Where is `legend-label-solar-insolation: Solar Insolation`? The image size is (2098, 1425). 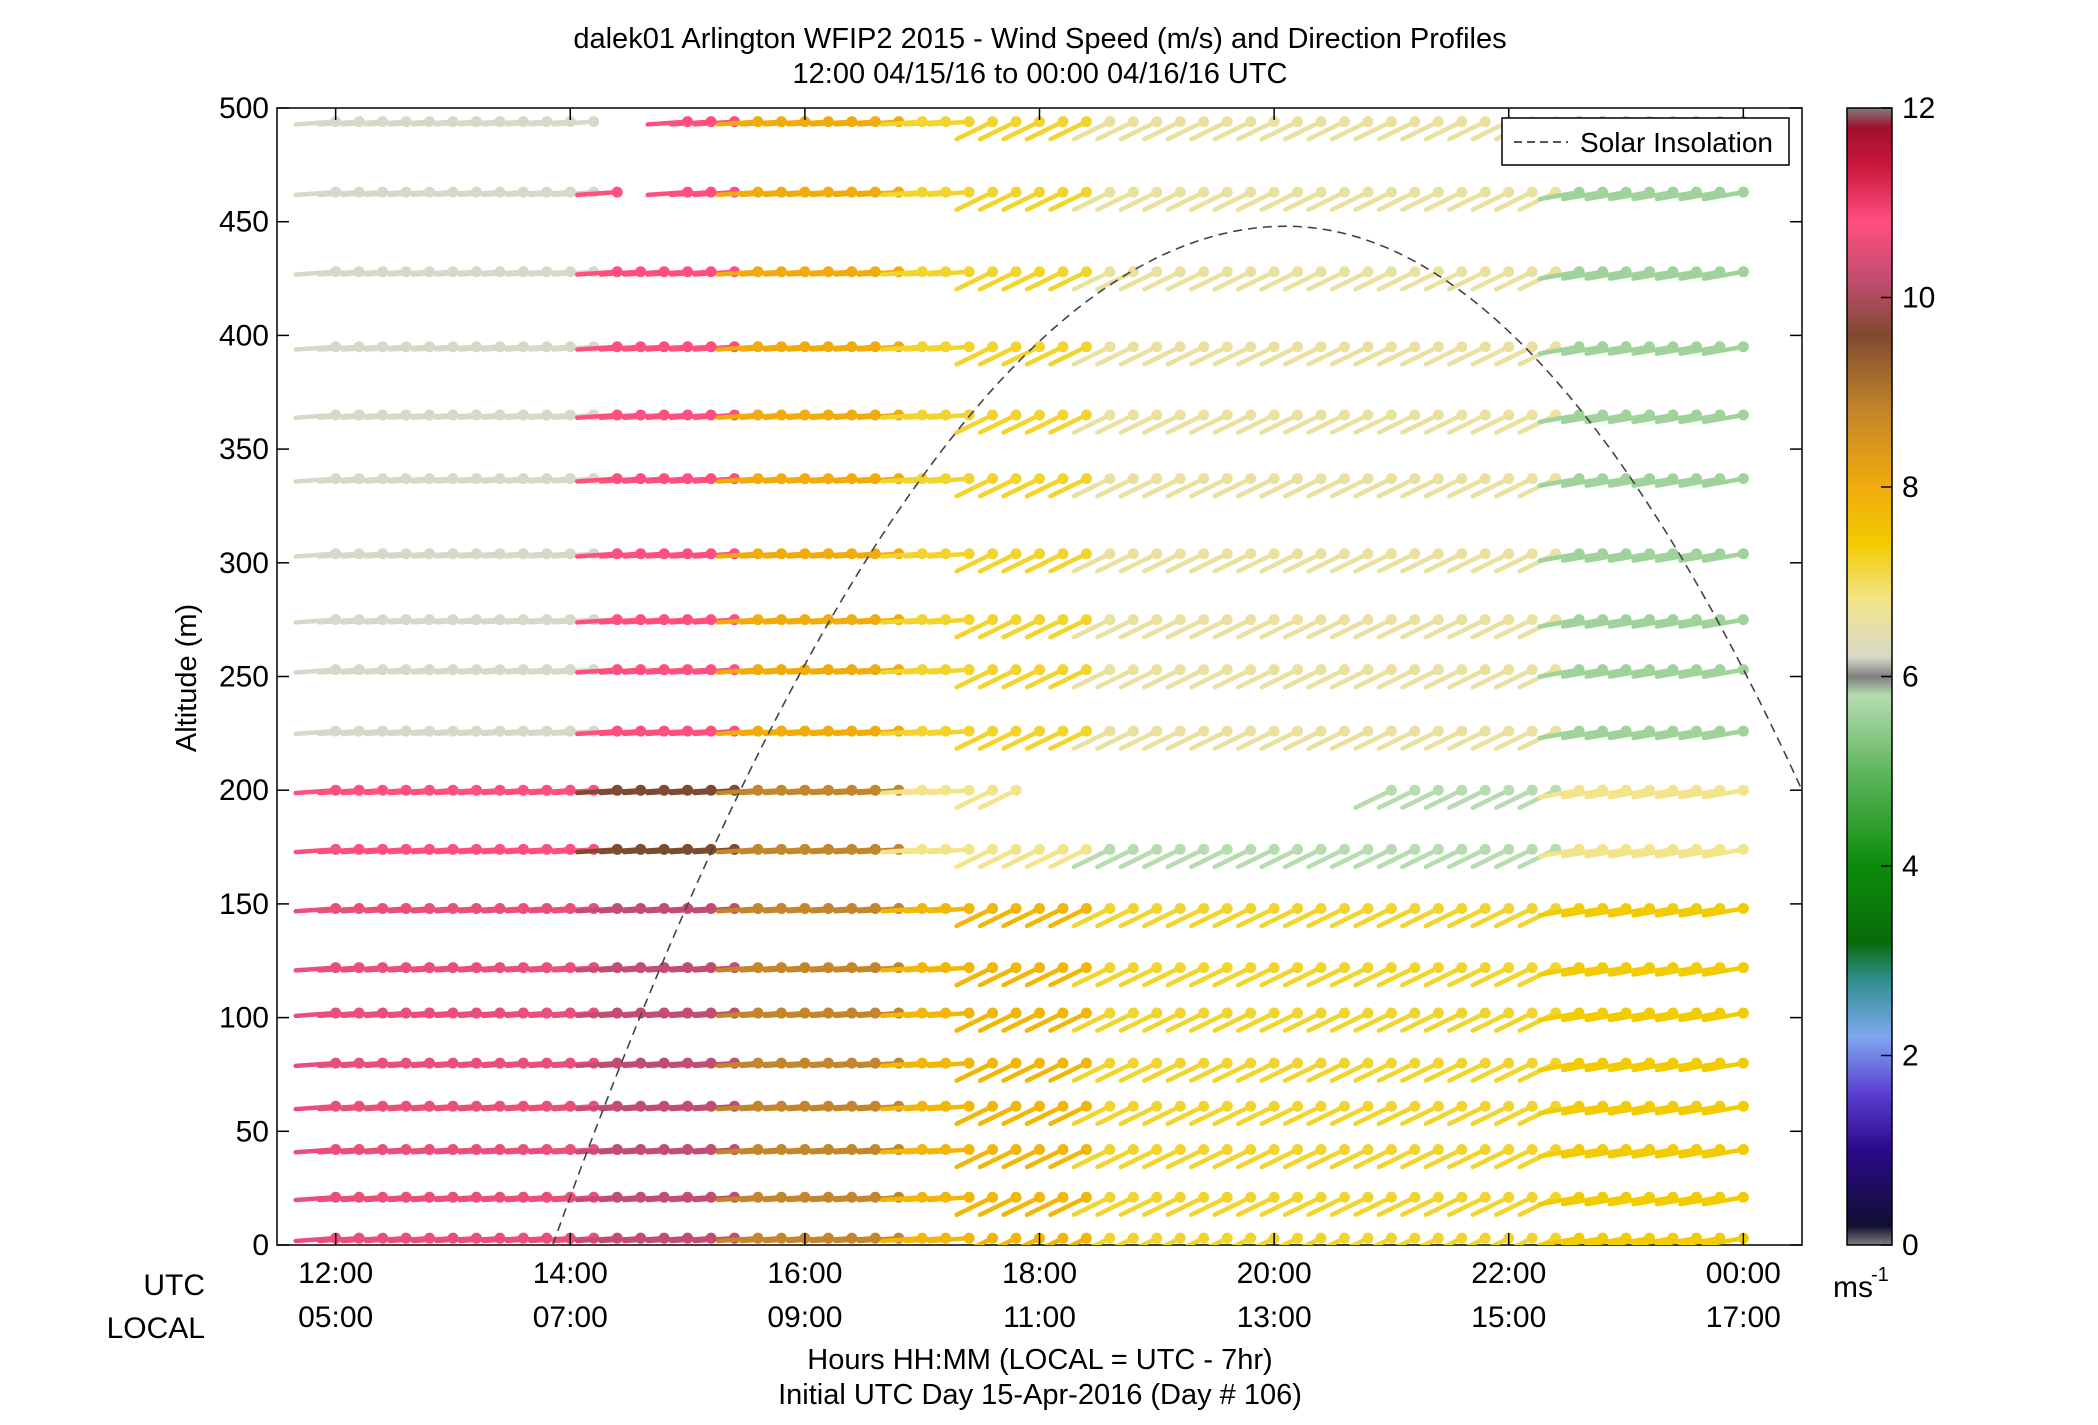
legend-label-solar-insolation: Solar Insolation is located at coordinates (1676, 142).